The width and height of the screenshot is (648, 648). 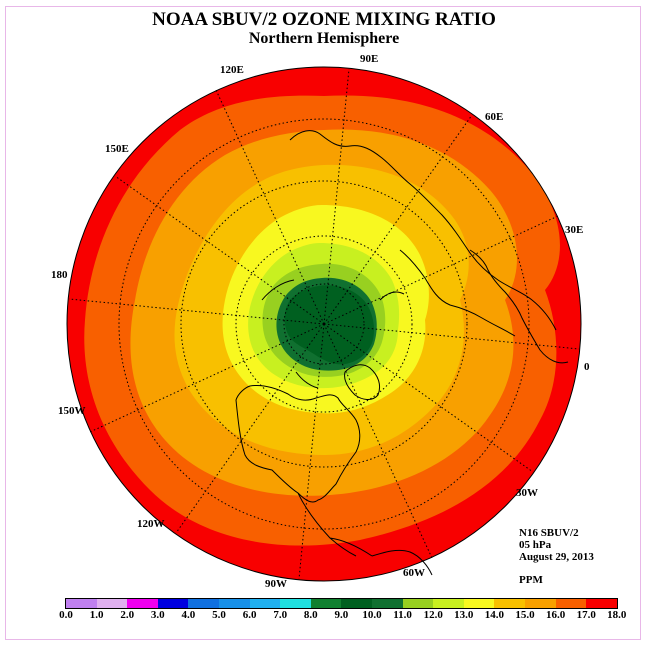 I want to click on south-america-coastline, so click(x=402, y=562).